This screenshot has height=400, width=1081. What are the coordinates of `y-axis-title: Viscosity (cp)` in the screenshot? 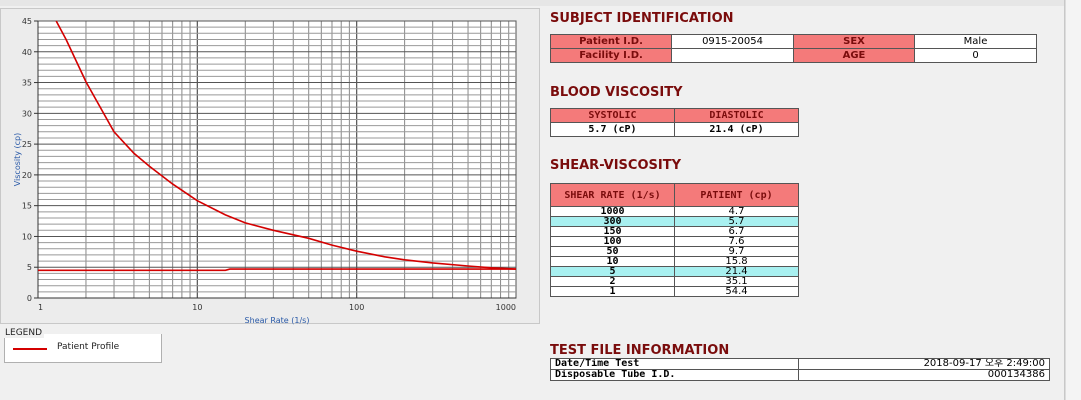 It's located at (17, 160).